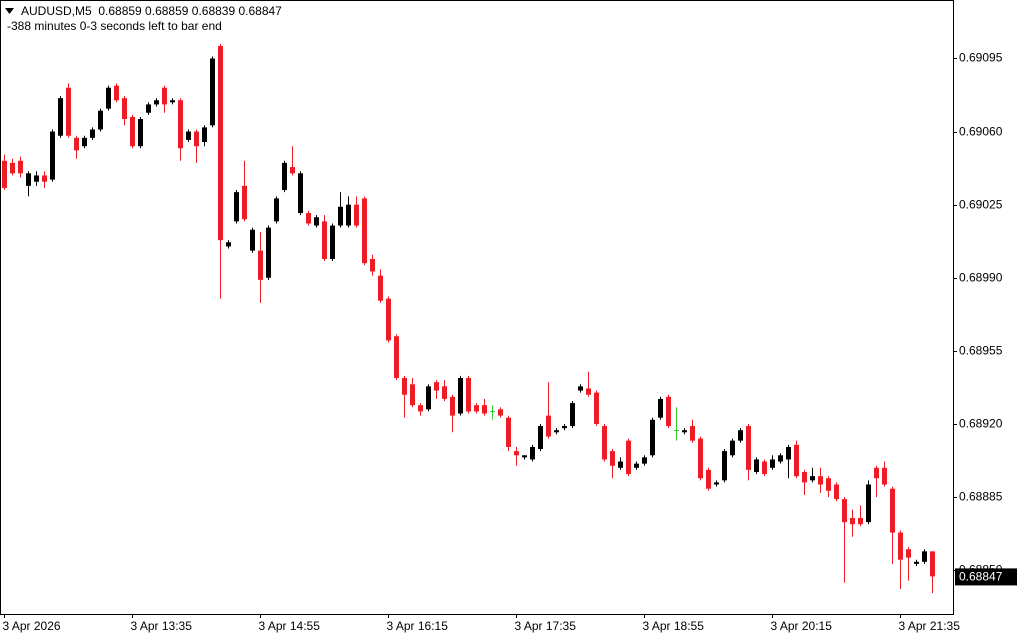 The height and width of the screenshot is (640, 1024). I want to click on x-tick-label: 3 Apr 2026, so click(32, 626).